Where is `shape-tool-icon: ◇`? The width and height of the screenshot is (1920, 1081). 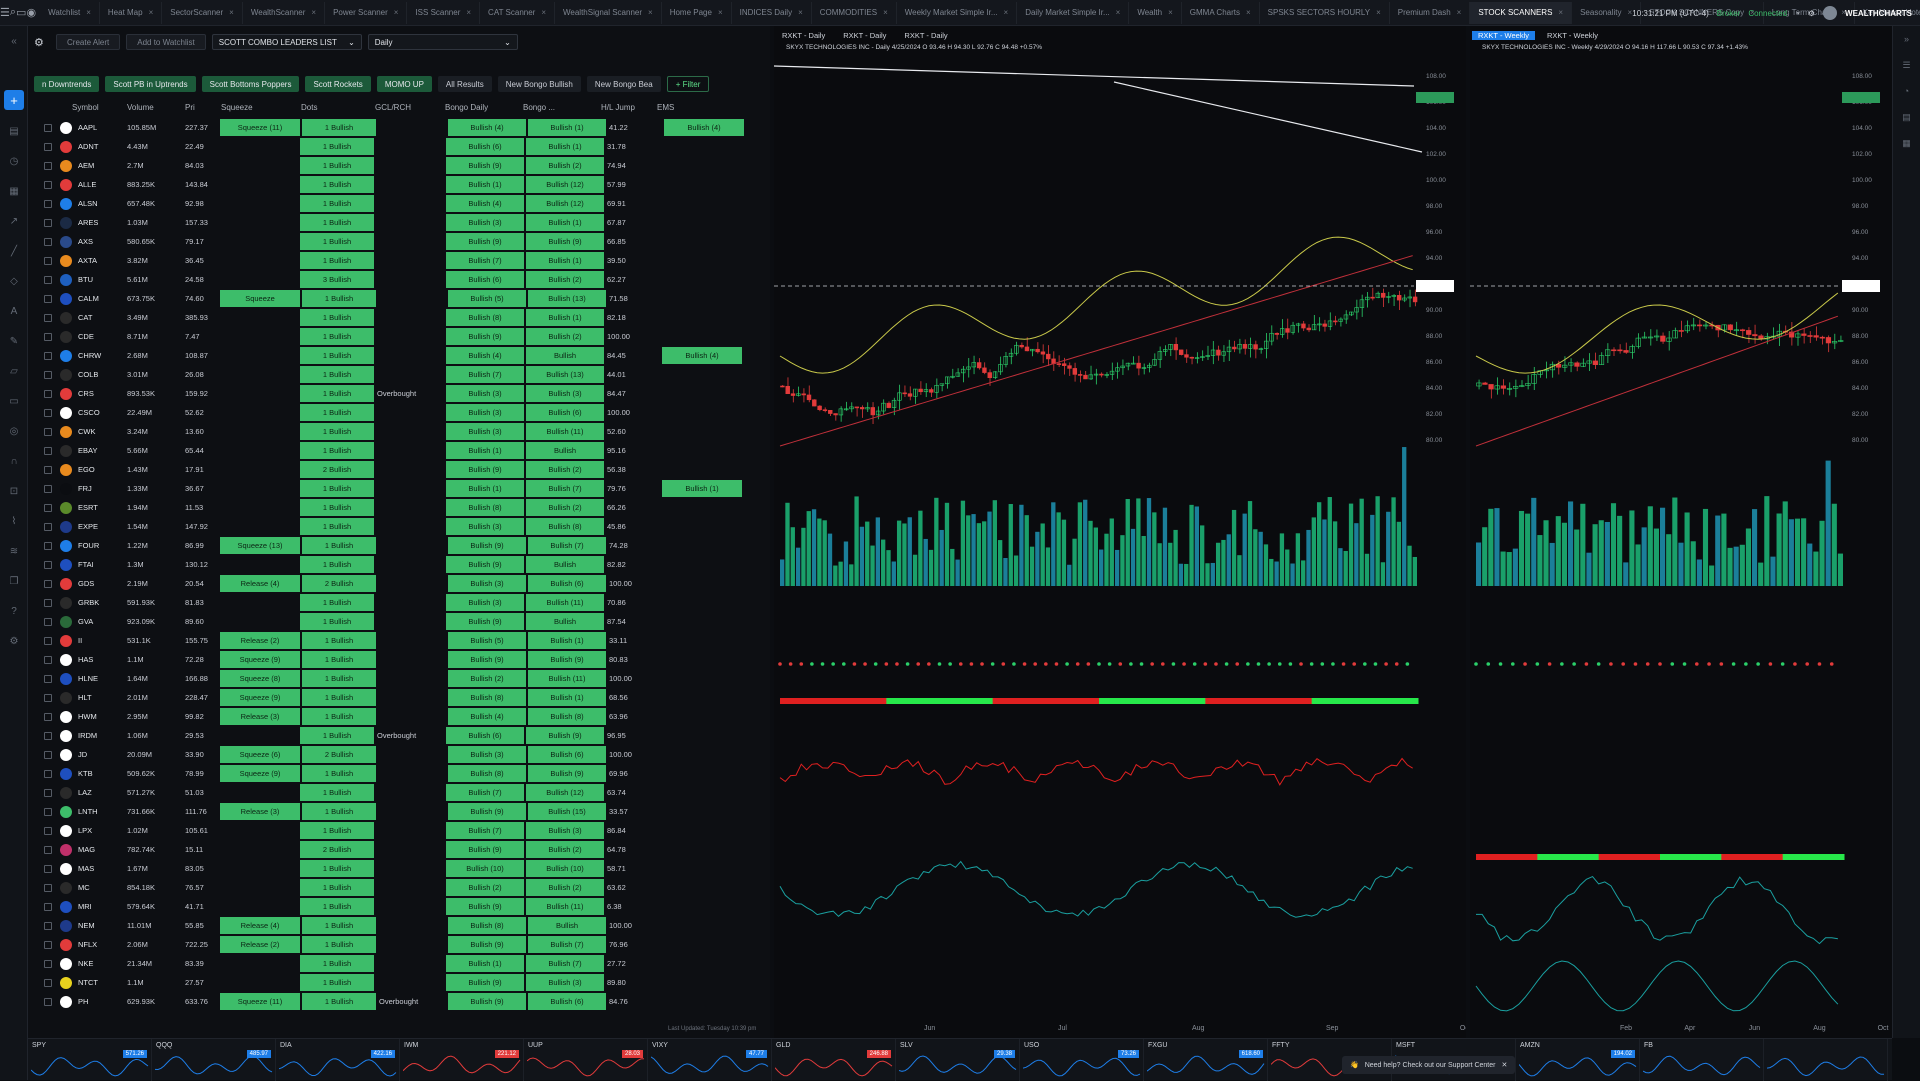
shape-tool-icon: ◇ is located at coordinates (14, 281).